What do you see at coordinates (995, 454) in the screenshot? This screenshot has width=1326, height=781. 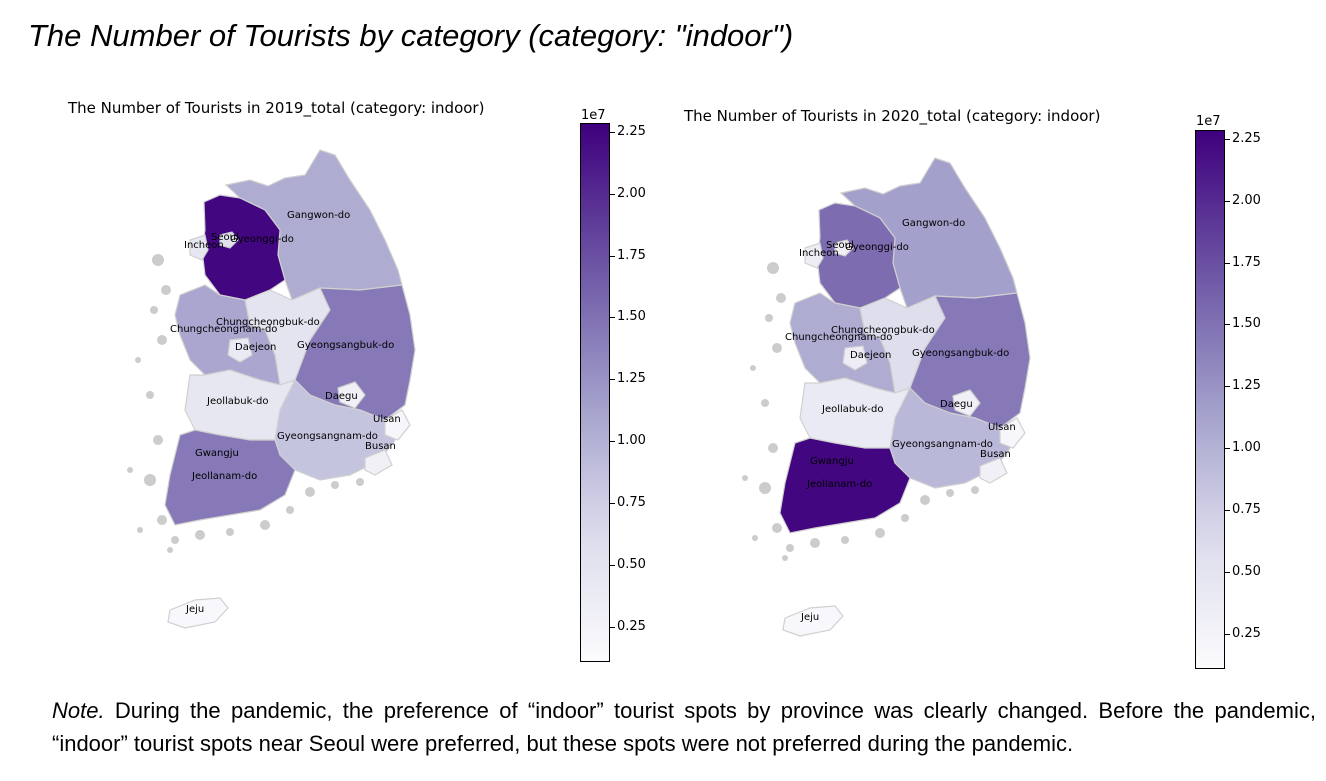 I see `region-label-busan: Busan` at bounding box center [995, 454].